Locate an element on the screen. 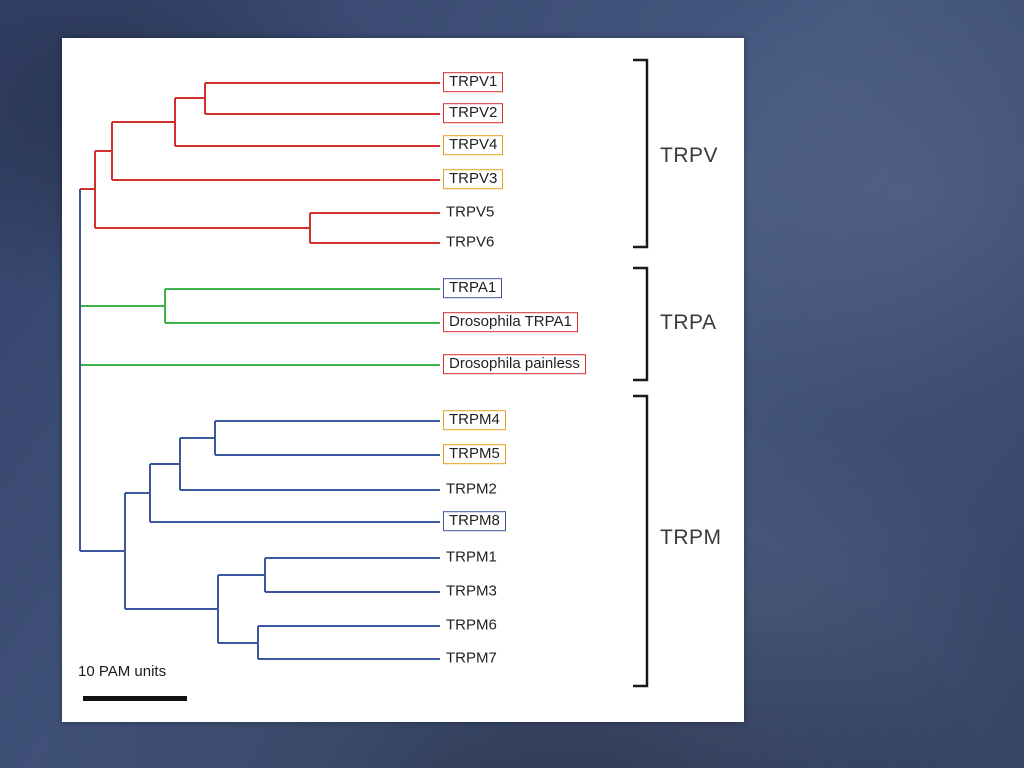 Image resolution: width=1024 pixels, height=768 pixels. taxon-label-trpm6: TRPM6 is located at coordinates (471, 625).